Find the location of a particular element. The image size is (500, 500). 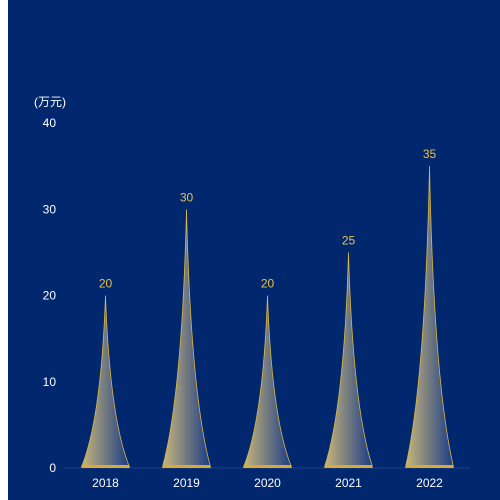

data-label-2020: 20 is located at coordinates (268, 284).